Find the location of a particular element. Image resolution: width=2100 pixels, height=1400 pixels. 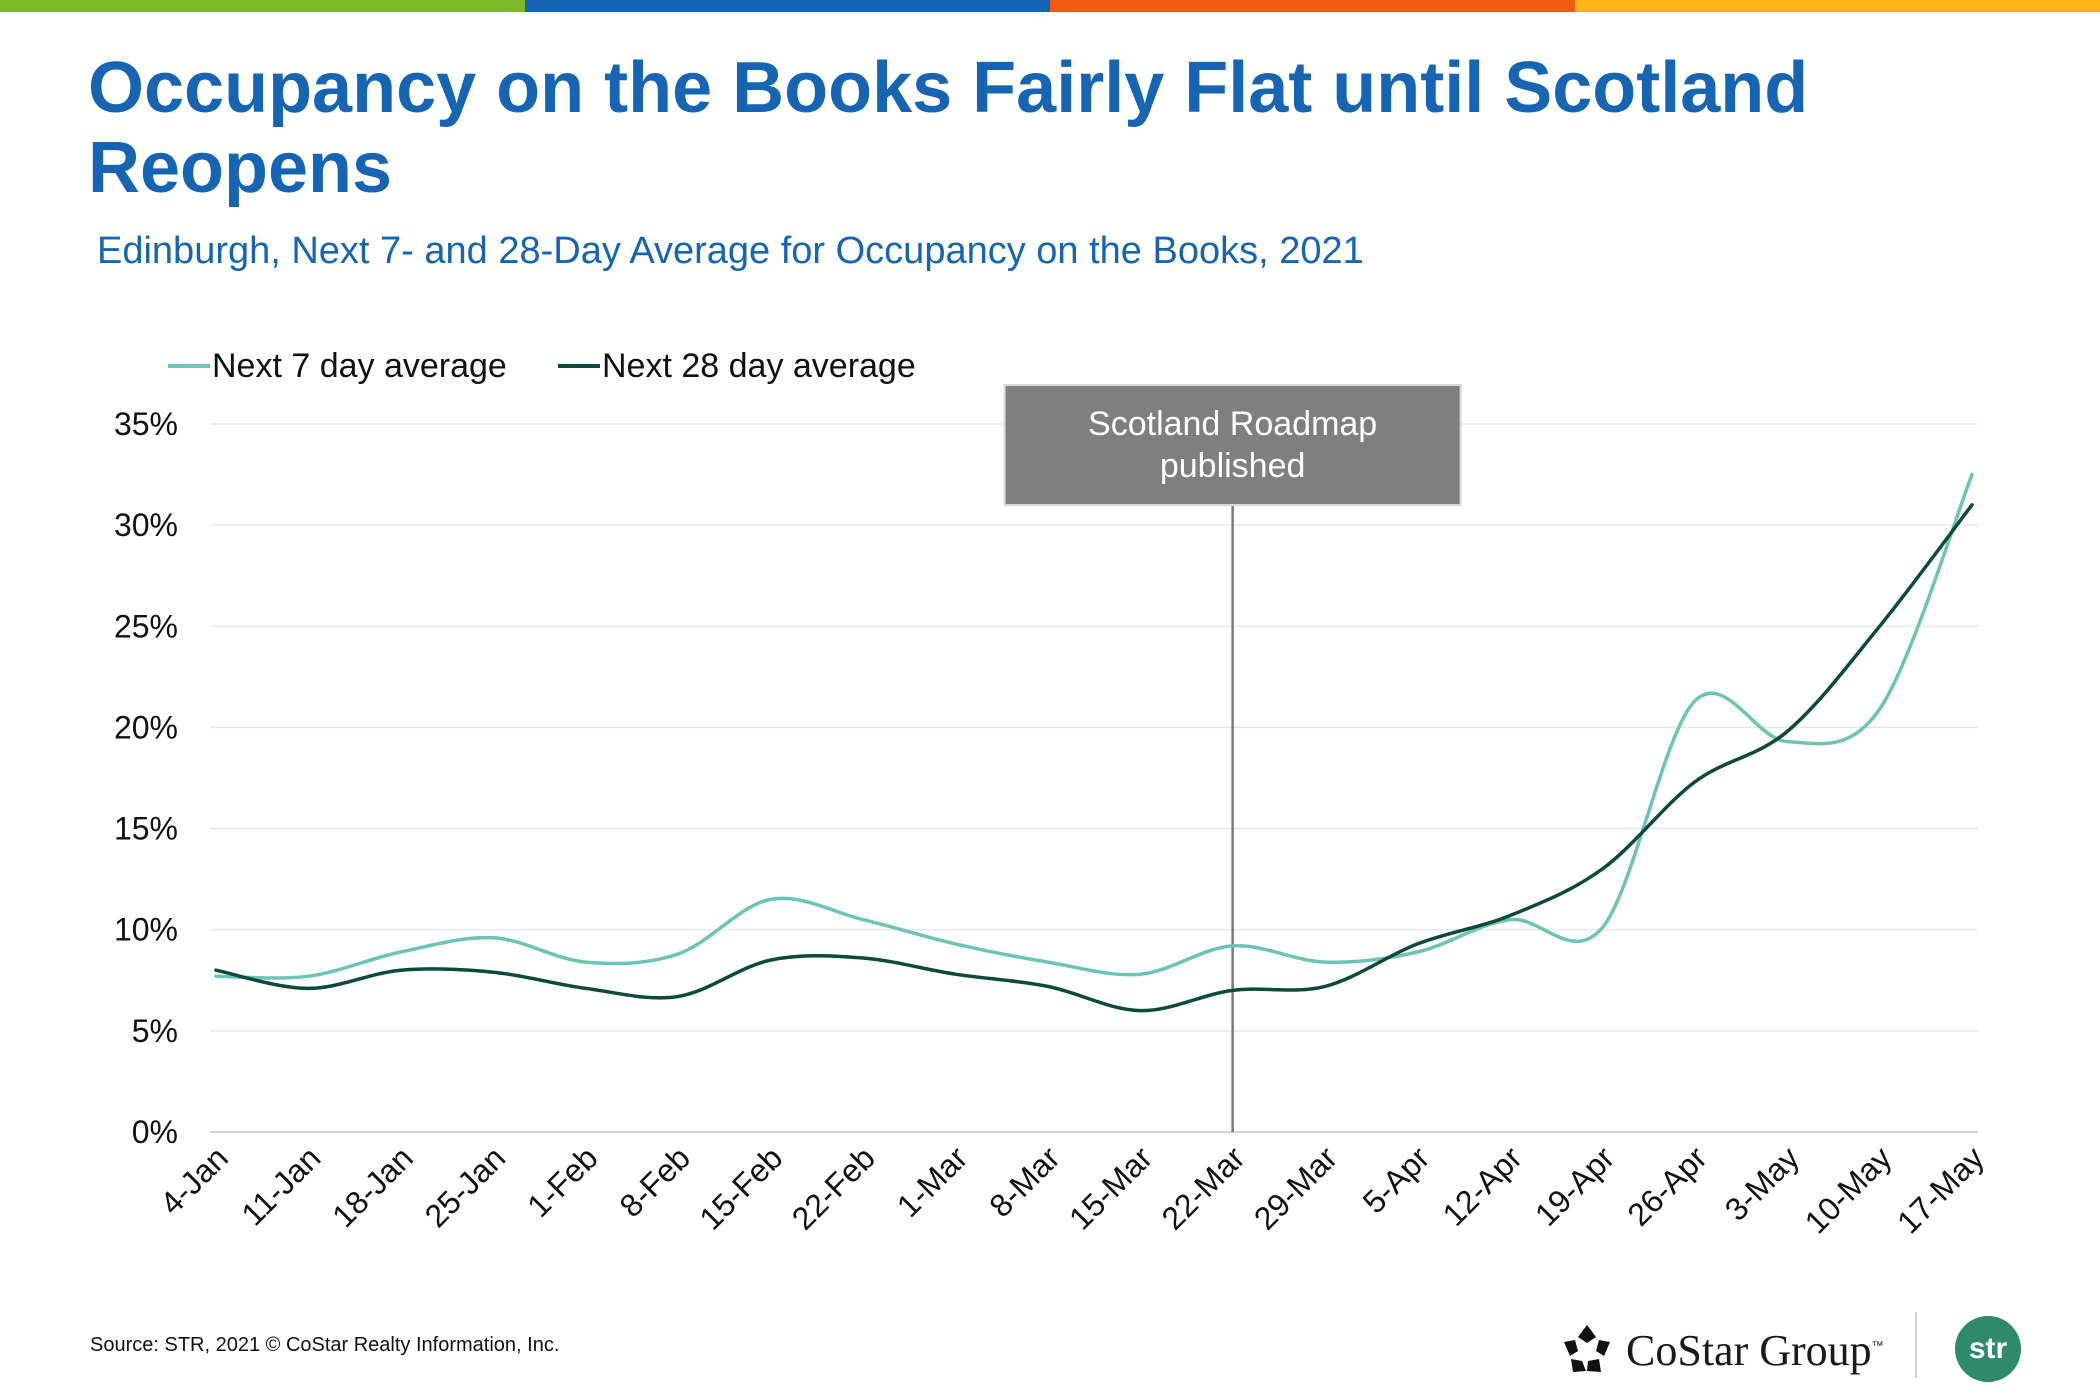

x-tick-label: 4-Jan is located at coordinates (194, 1180).